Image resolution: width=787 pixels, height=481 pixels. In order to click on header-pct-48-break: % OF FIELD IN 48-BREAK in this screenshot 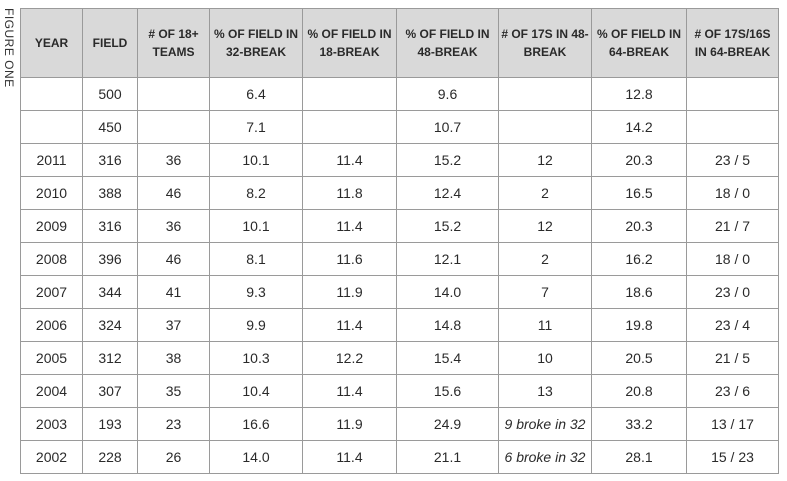, I will do `click(447, 43)`.